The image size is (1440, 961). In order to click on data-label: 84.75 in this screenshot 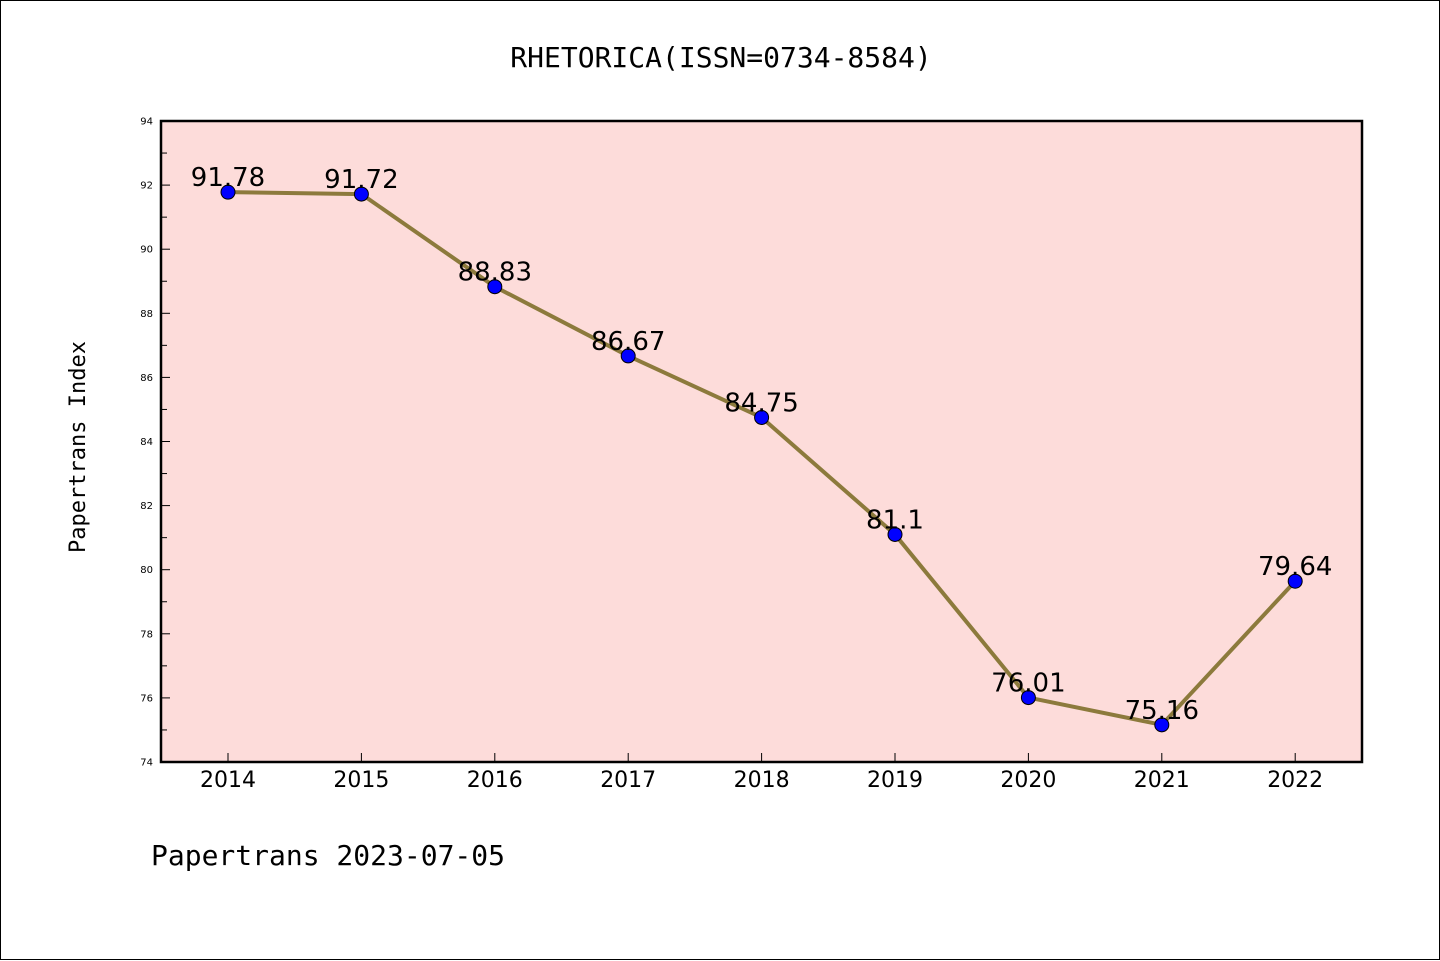, I will do `click(761, 403)`.